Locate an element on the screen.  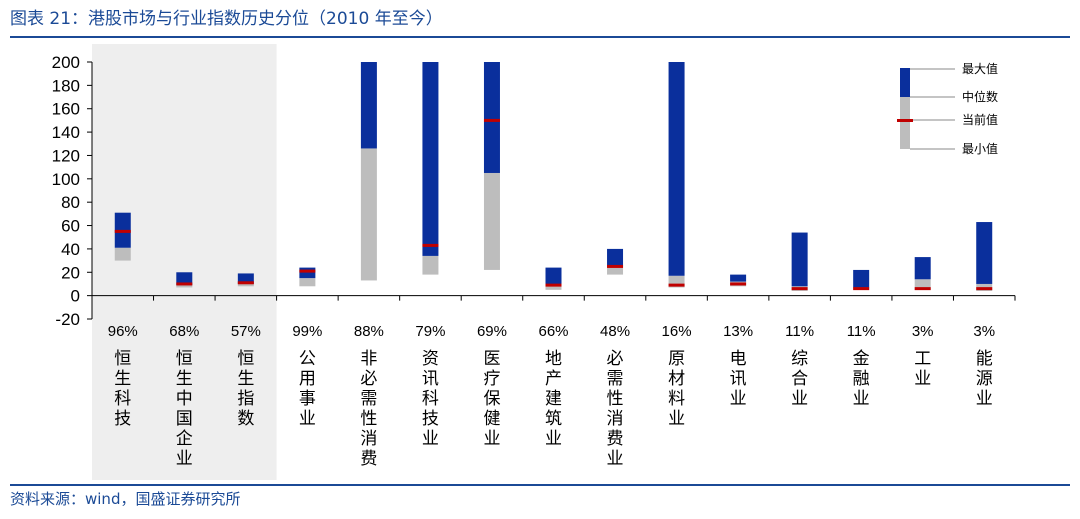
category-label-char: 数 is located at coordinates (245, 419).